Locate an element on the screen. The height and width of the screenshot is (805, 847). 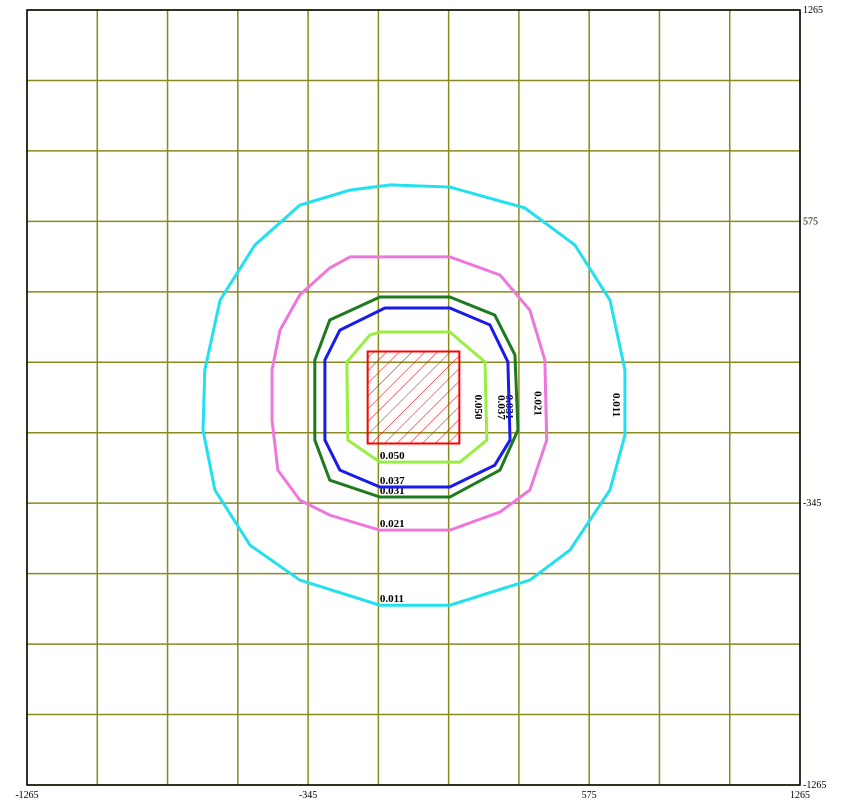
y-tick-label: -1265 is located at coordinates (814, 785).